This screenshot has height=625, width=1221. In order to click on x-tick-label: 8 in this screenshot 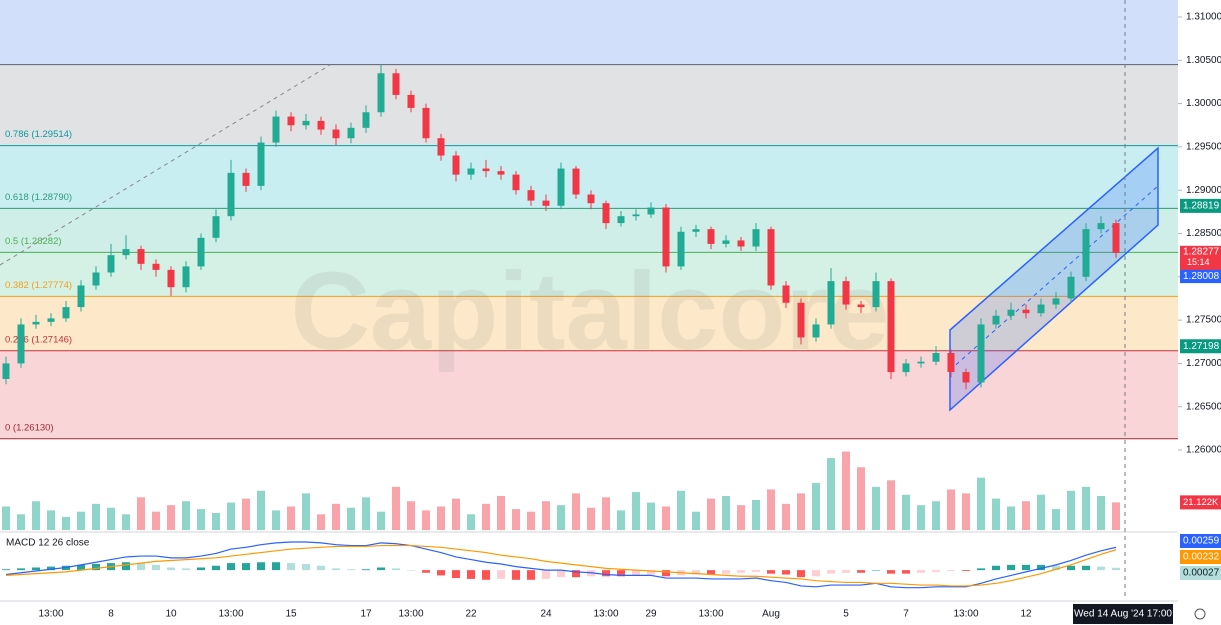, I will do `click(111, 614)`.